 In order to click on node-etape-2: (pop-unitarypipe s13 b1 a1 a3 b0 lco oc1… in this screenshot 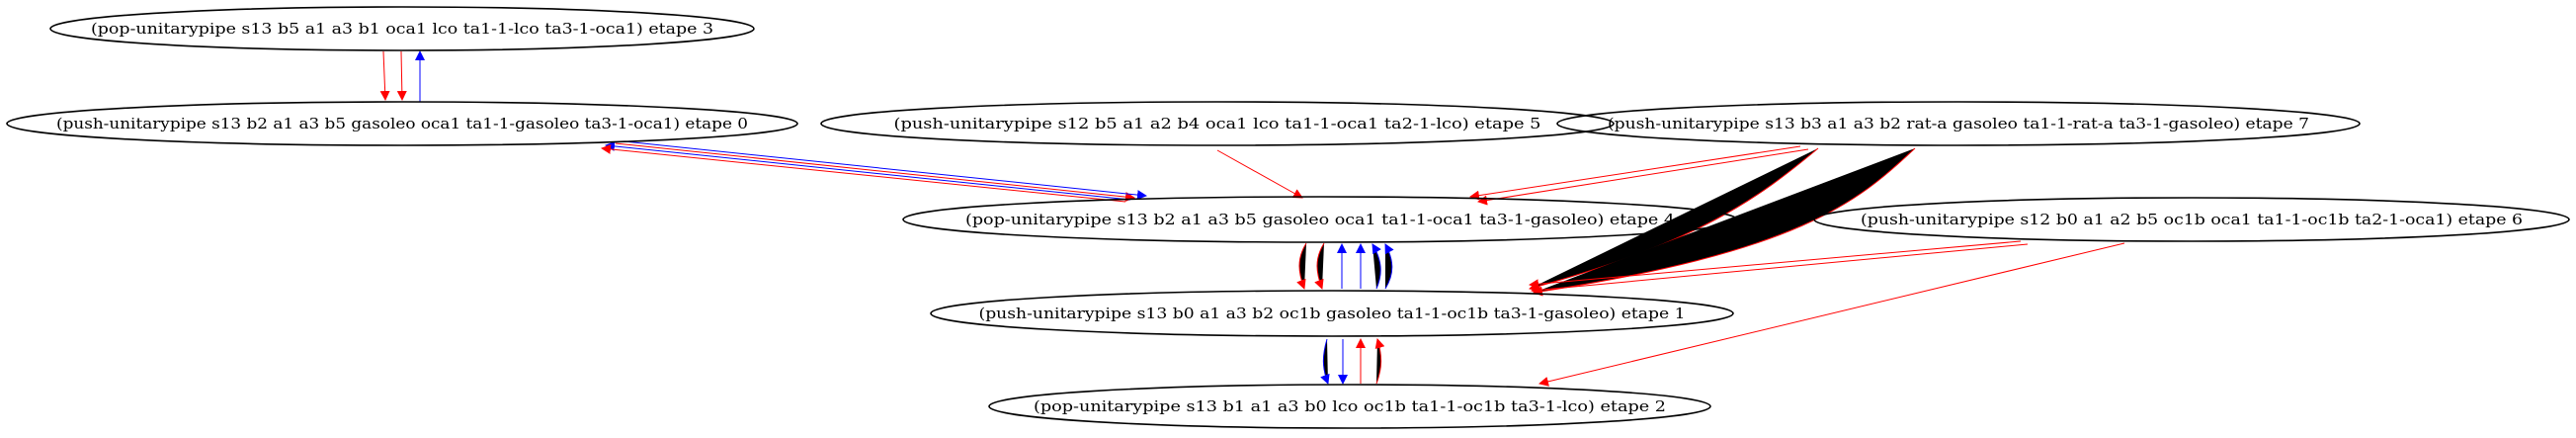, I will do `click(1349, 406)`.